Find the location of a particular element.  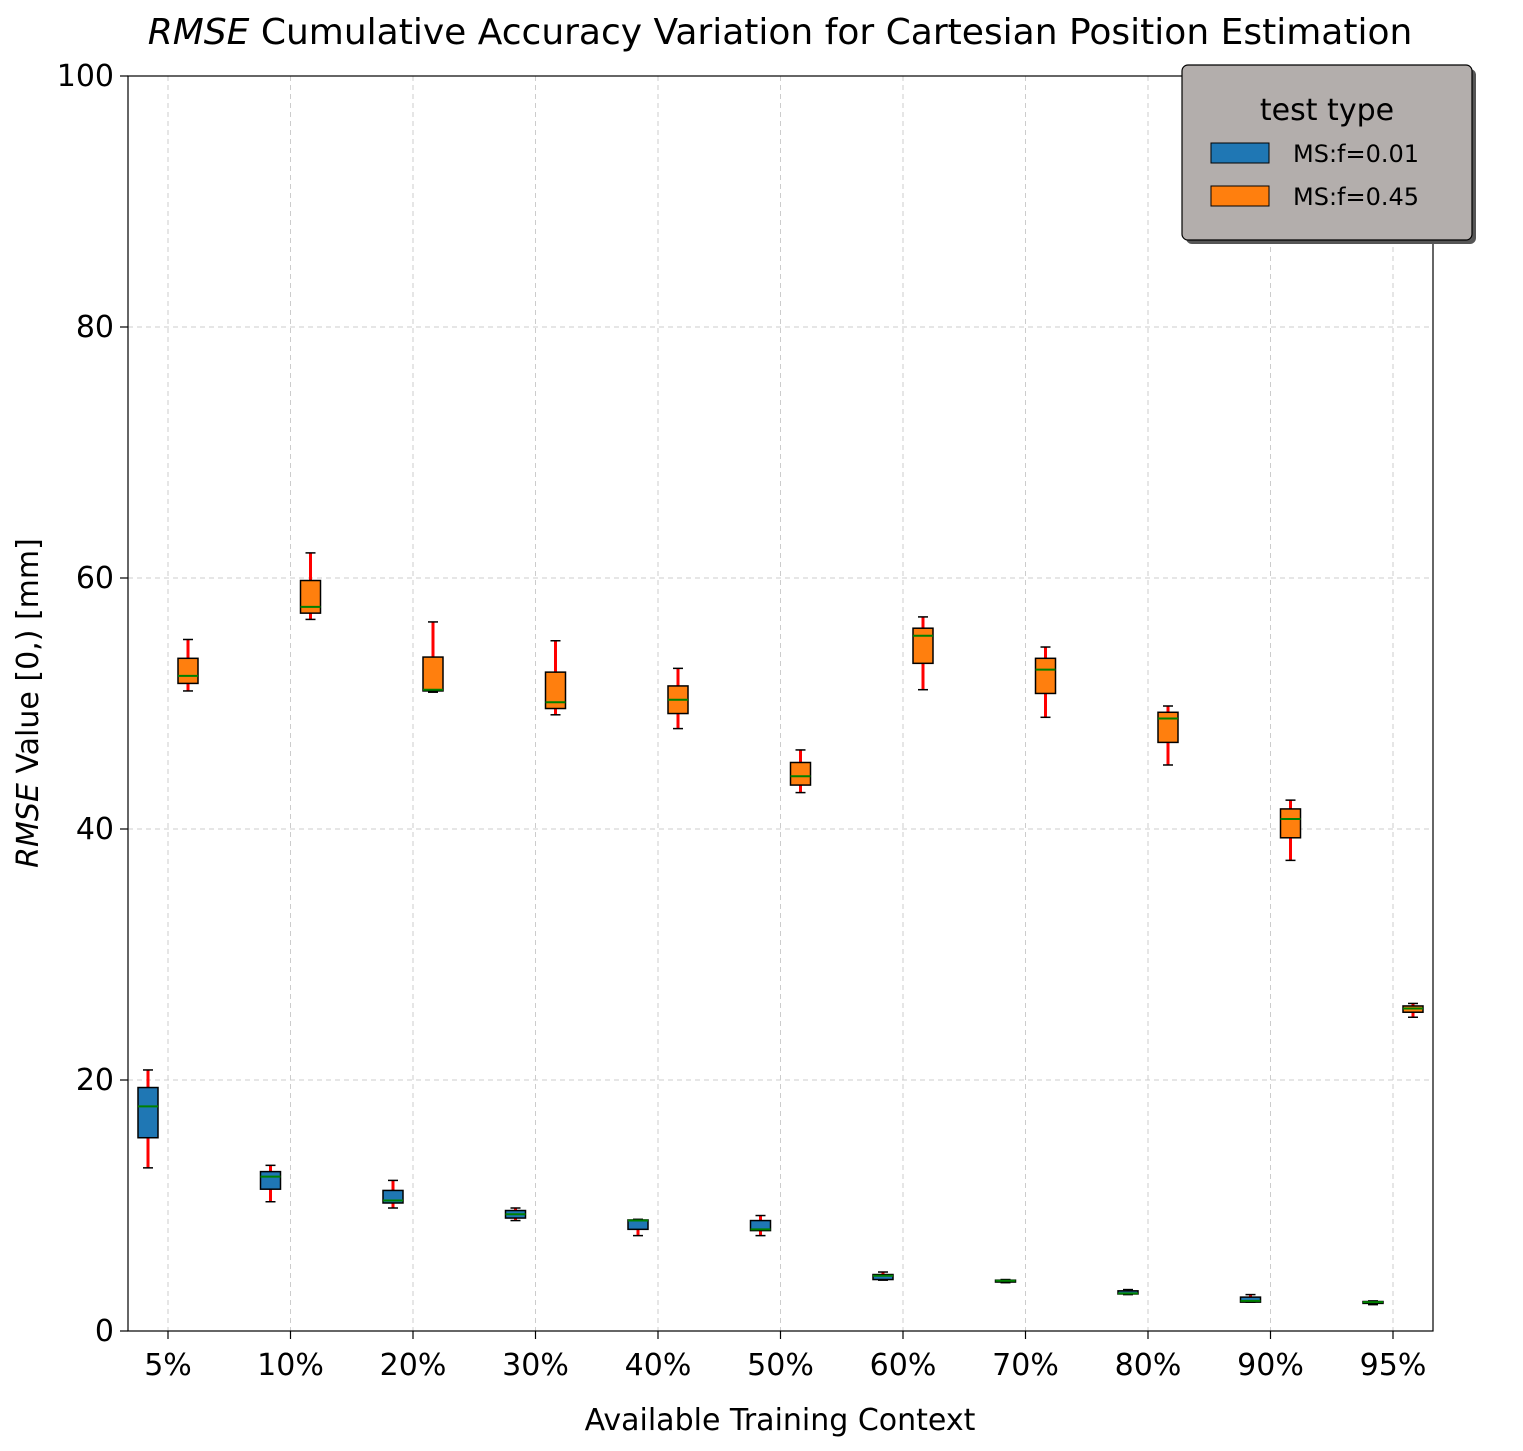

x-tick-label: 5% is located at coordinates (168, 1365).